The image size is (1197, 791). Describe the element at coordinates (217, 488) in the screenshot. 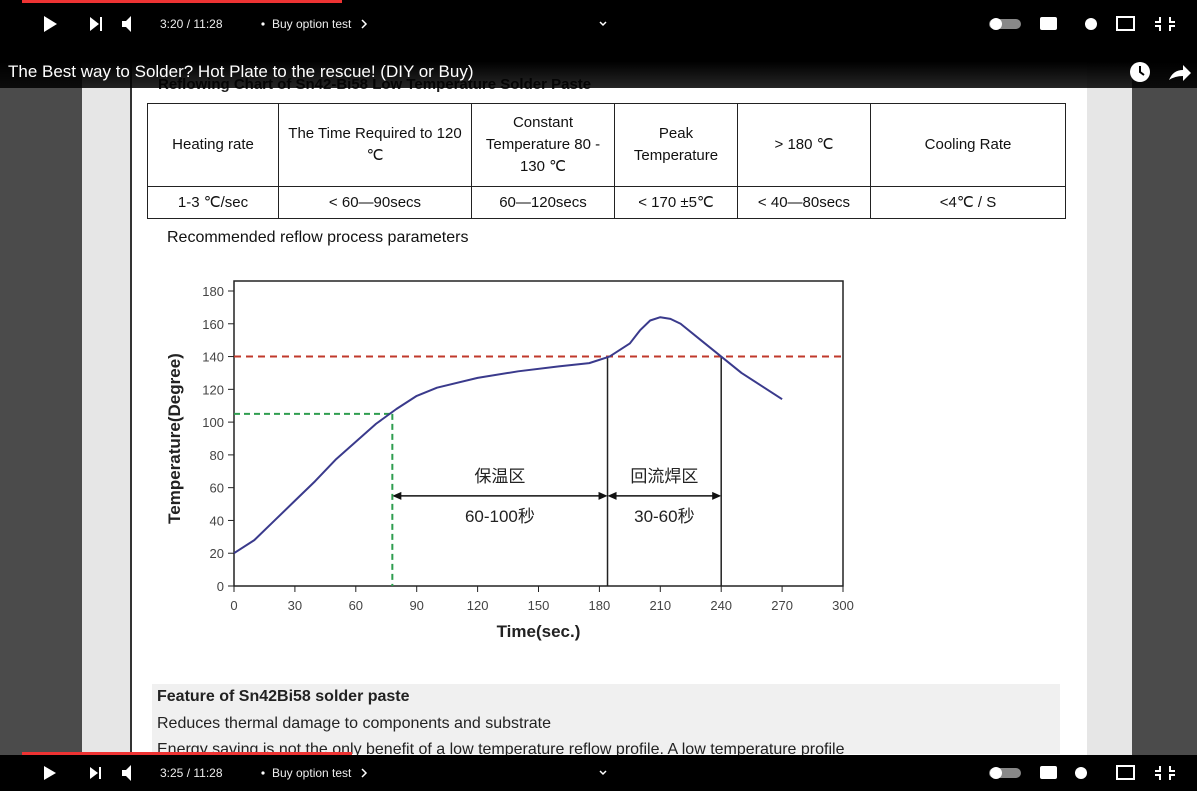

I see `y-tick-label: 60` at that location.